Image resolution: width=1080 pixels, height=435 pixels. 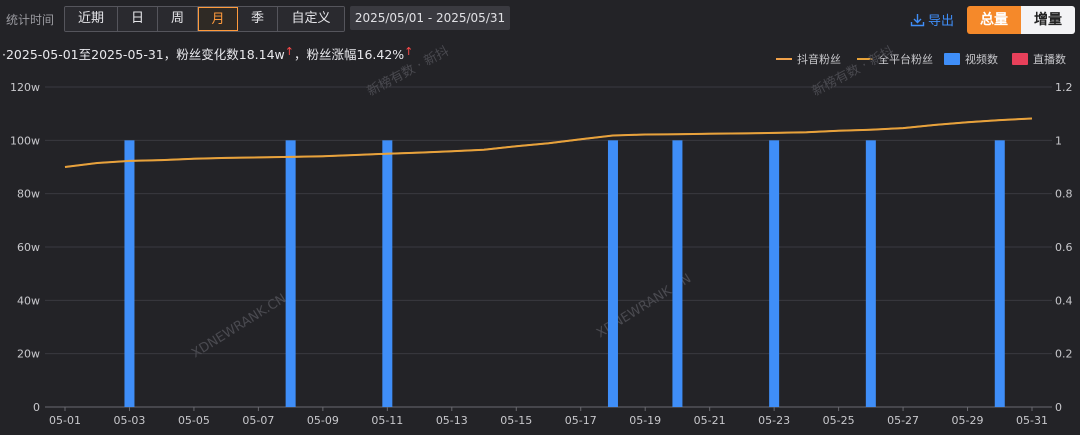 What do you see at coordinates (25, 87) in the screenshot?
I see `y-left-tick-label: 120w` at bounding box center [25, 87].